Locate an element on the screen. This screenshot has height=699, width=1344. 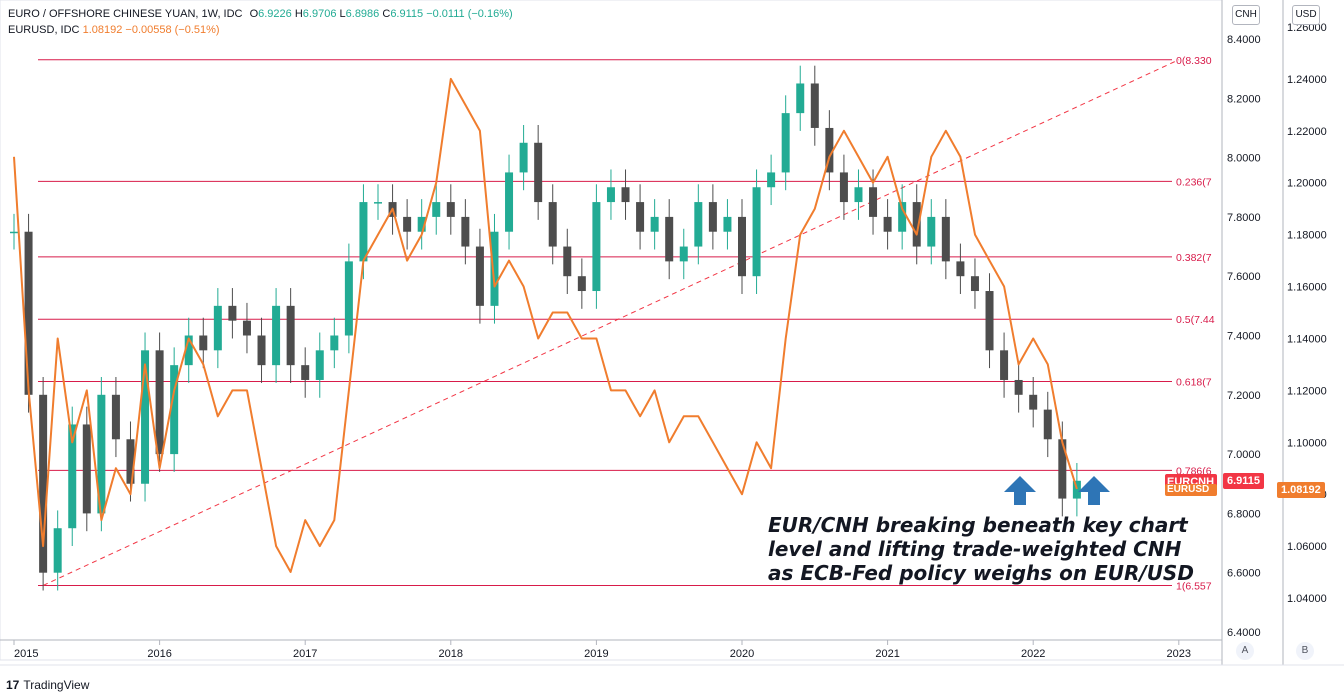
low-label: L is located at coordinates (342, 14).